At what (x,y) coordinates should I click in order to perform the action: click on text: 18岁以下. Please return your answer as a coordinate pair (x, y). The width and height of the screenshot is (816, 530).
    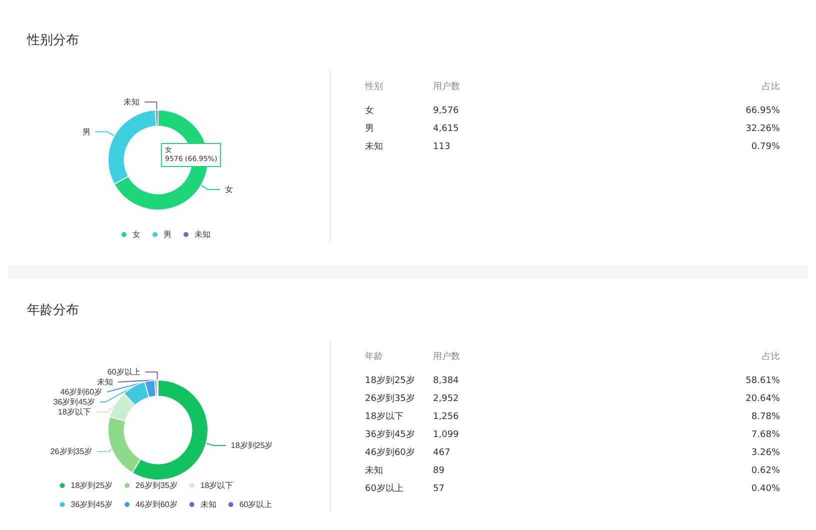
    Looking at the image, I should click on (384, 417).